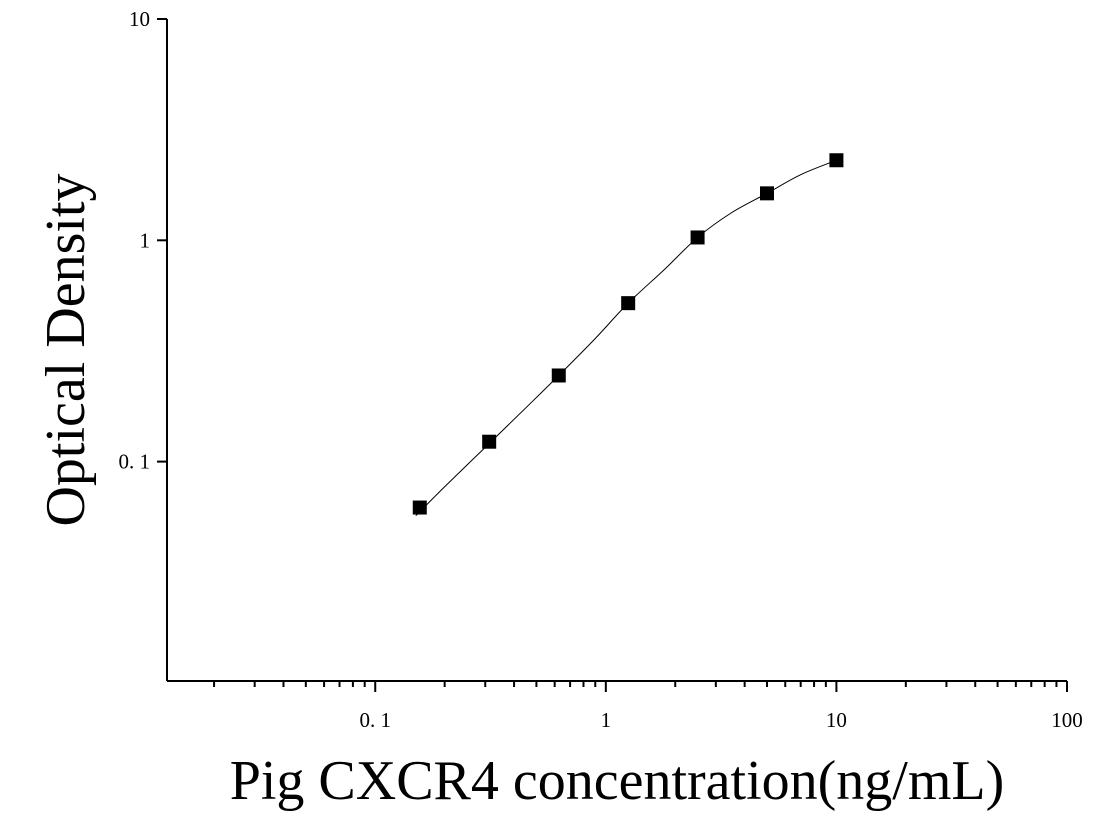 This screenshot has width=1101, height=817. I want to click on x-tick-label: 1, so click(606, 720).